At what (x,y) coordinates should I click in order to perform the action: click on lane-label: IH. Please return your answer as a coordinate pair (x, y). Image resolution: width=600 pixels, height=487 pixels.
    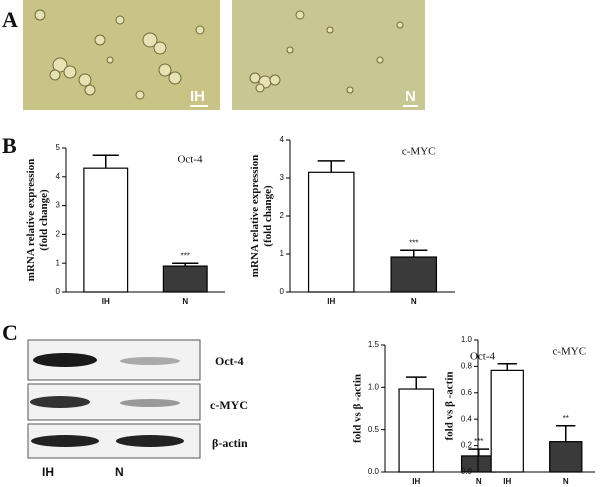
    Looking at the image, I should click on (48, 472).